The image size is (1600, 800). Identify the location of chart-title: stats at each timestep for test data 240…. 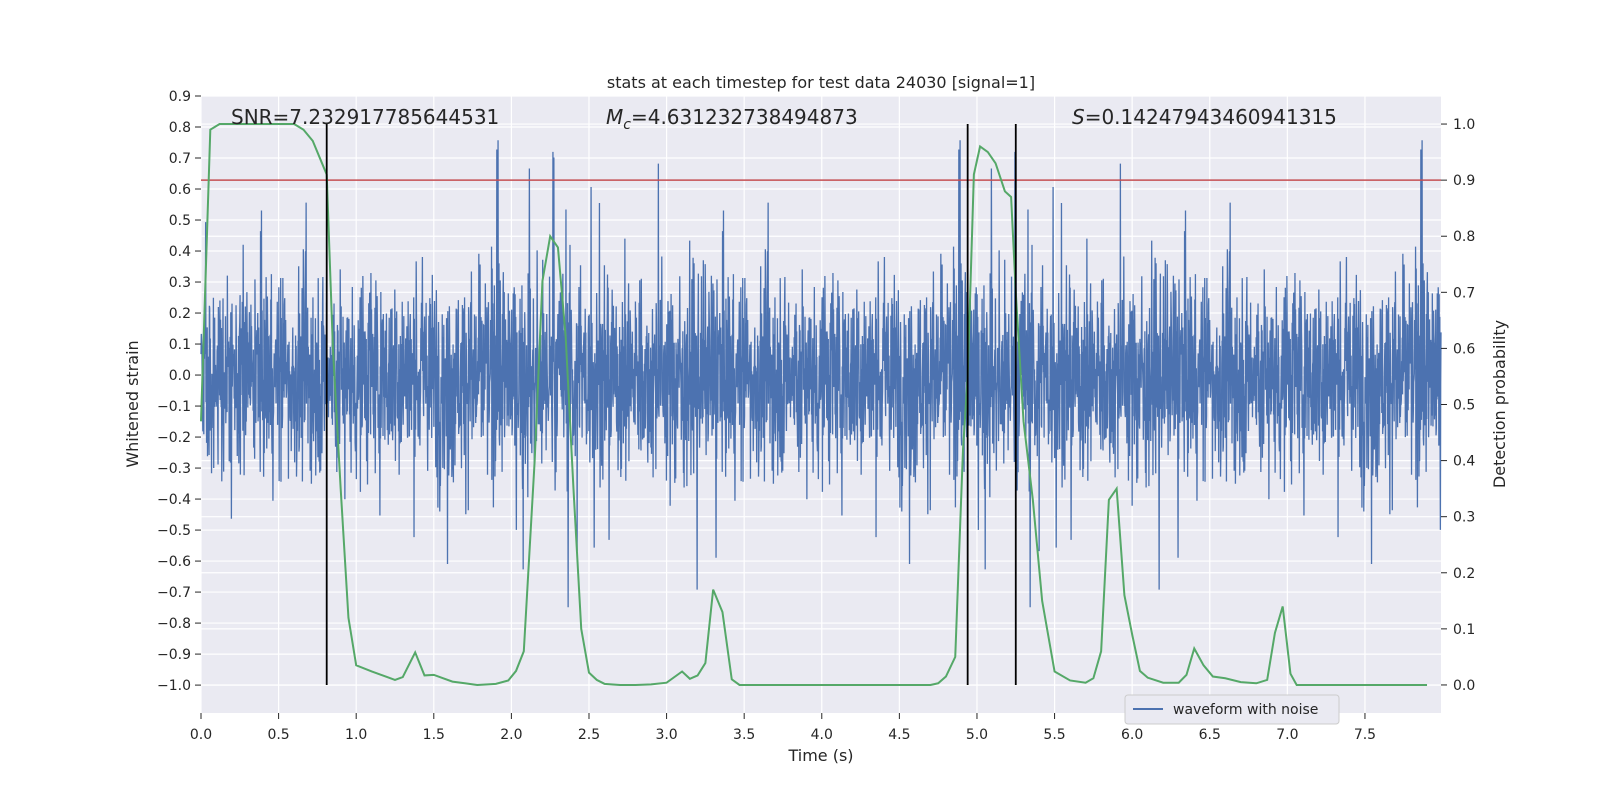
(821, 82).